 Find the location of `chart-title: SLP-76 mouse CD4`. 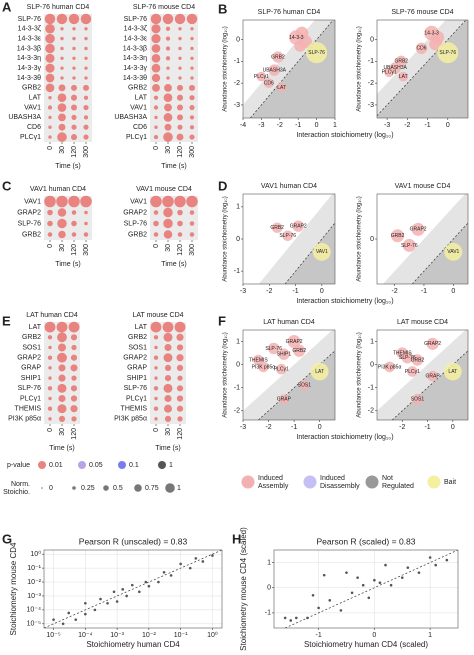

chart-title: SLP-76 mouse CD4 is located at coordinates (422, 12).